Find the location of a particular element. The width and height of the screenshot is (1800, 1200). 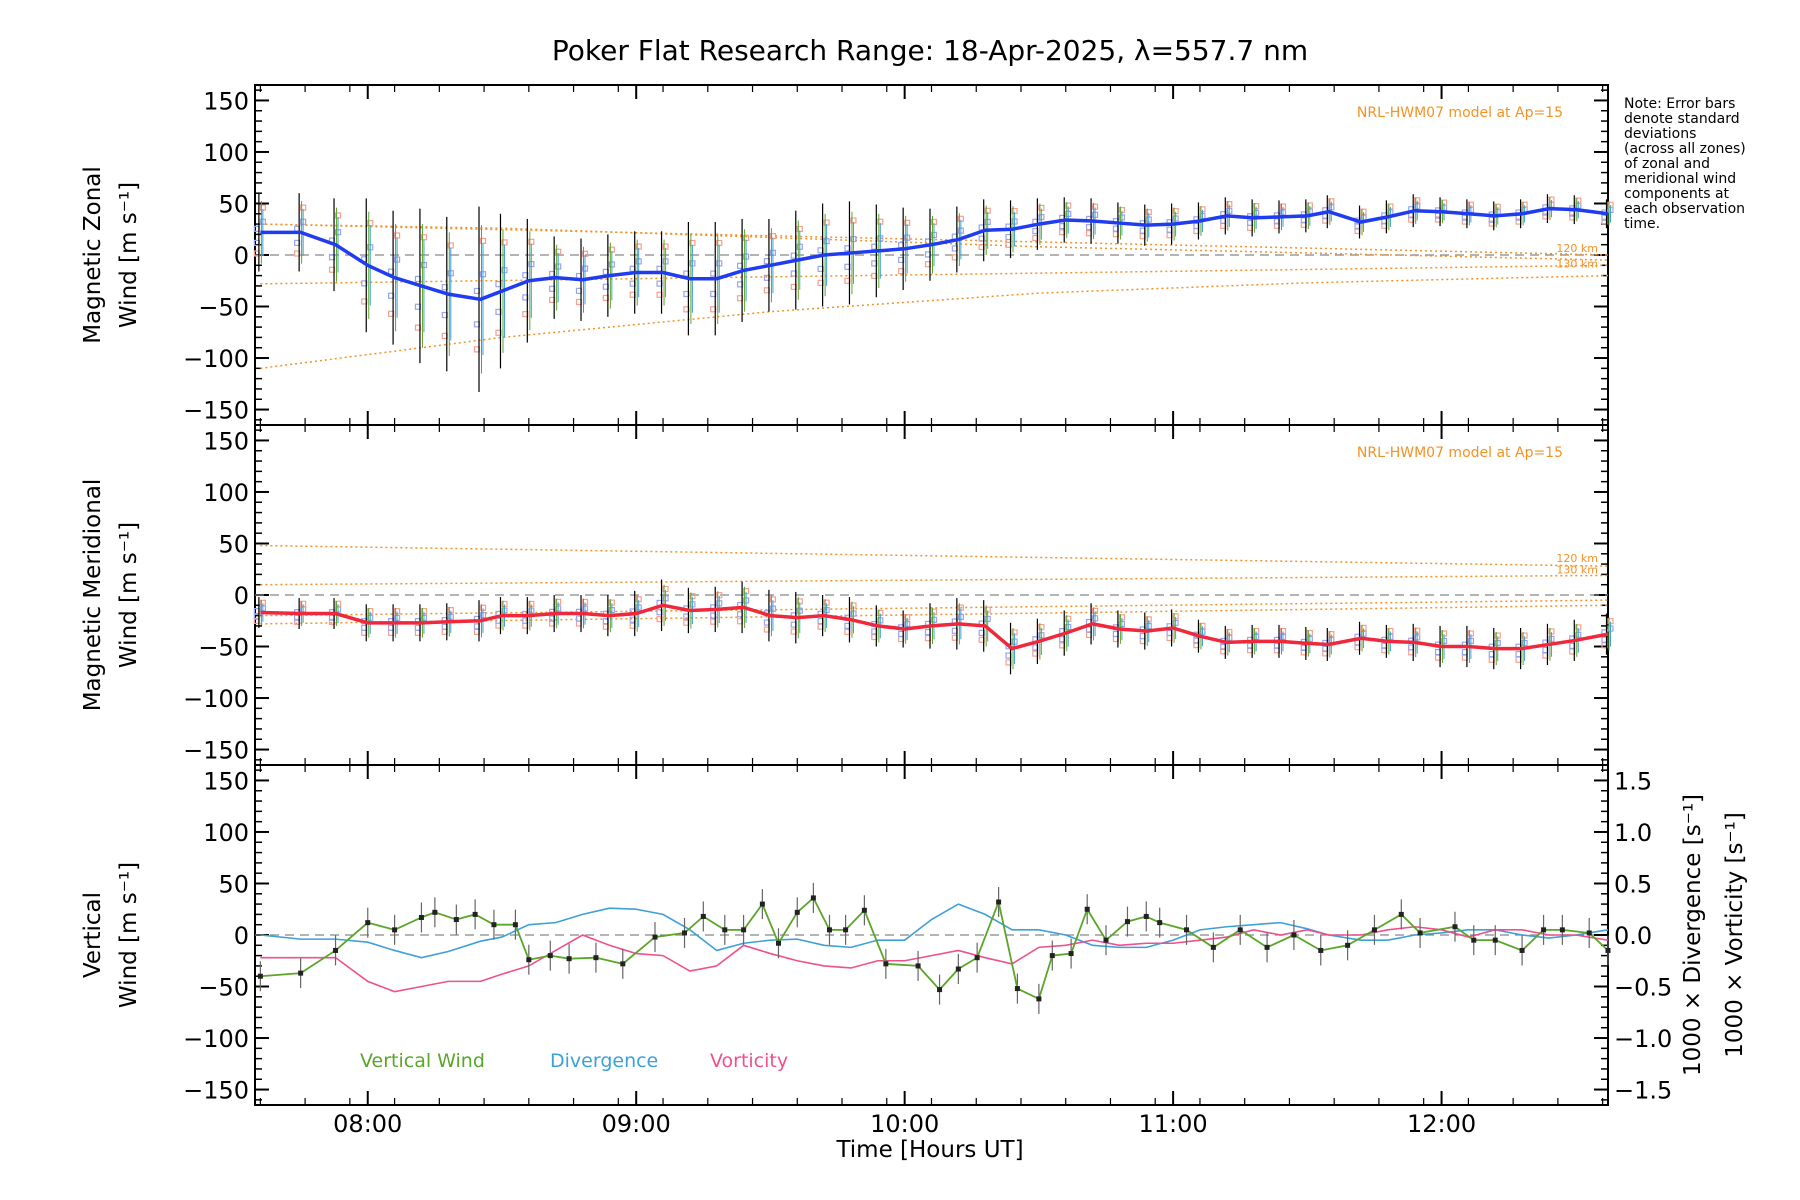

model-label: NRL-HWM07 model at Ap=15 is located at coordinates (1460, 453).